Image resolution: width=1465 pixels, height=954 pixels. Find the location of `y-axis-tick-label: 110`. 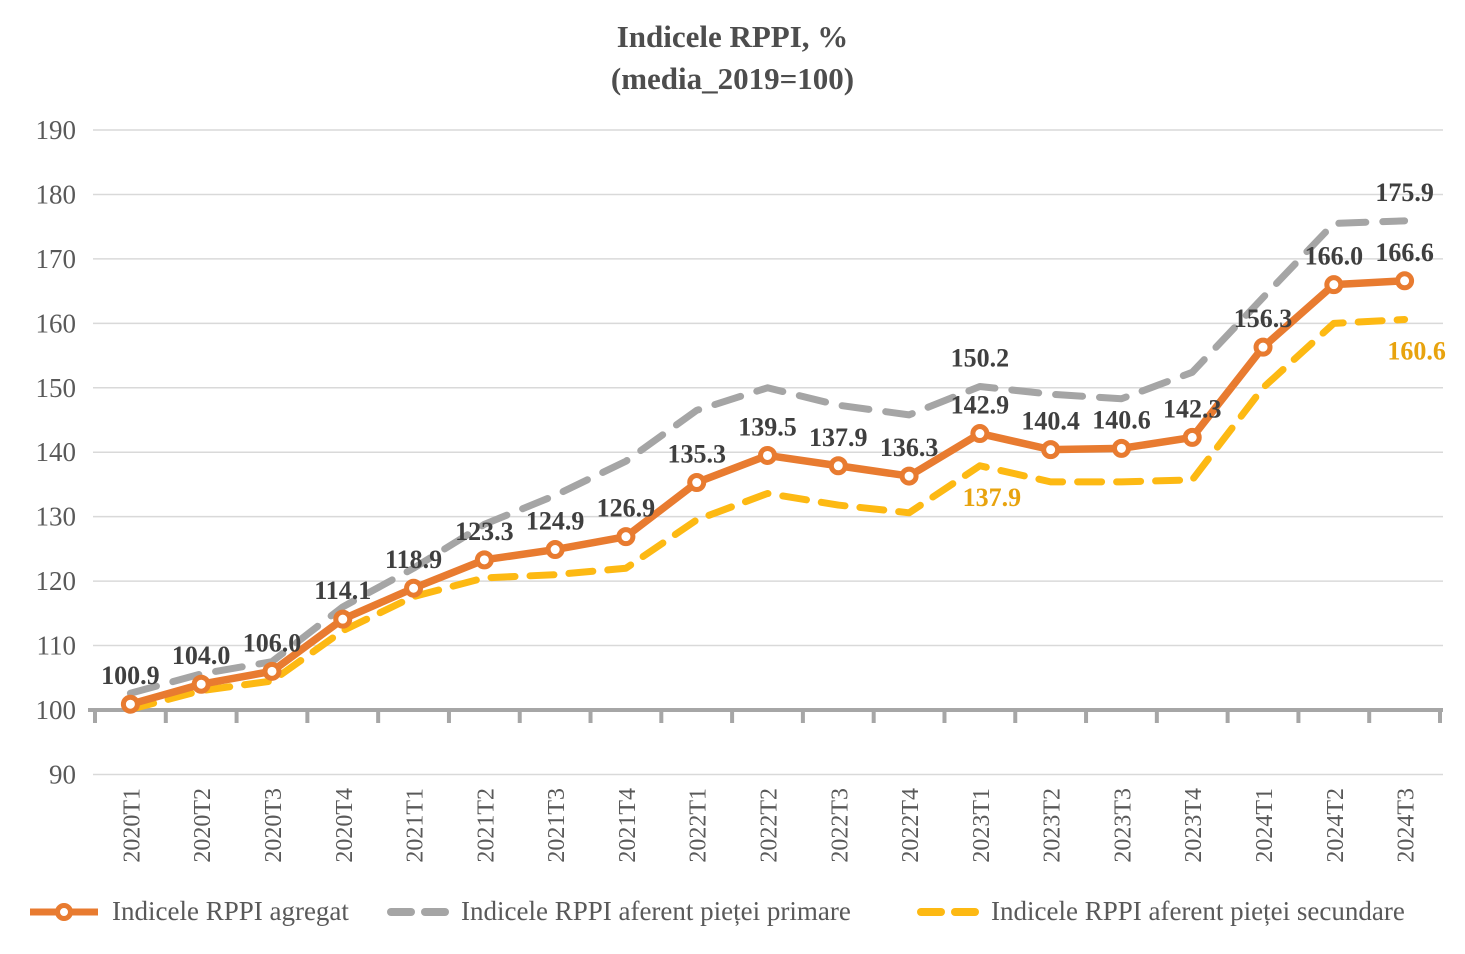

y-axis-tick-label: 110 is located at coordinates (57, 646).